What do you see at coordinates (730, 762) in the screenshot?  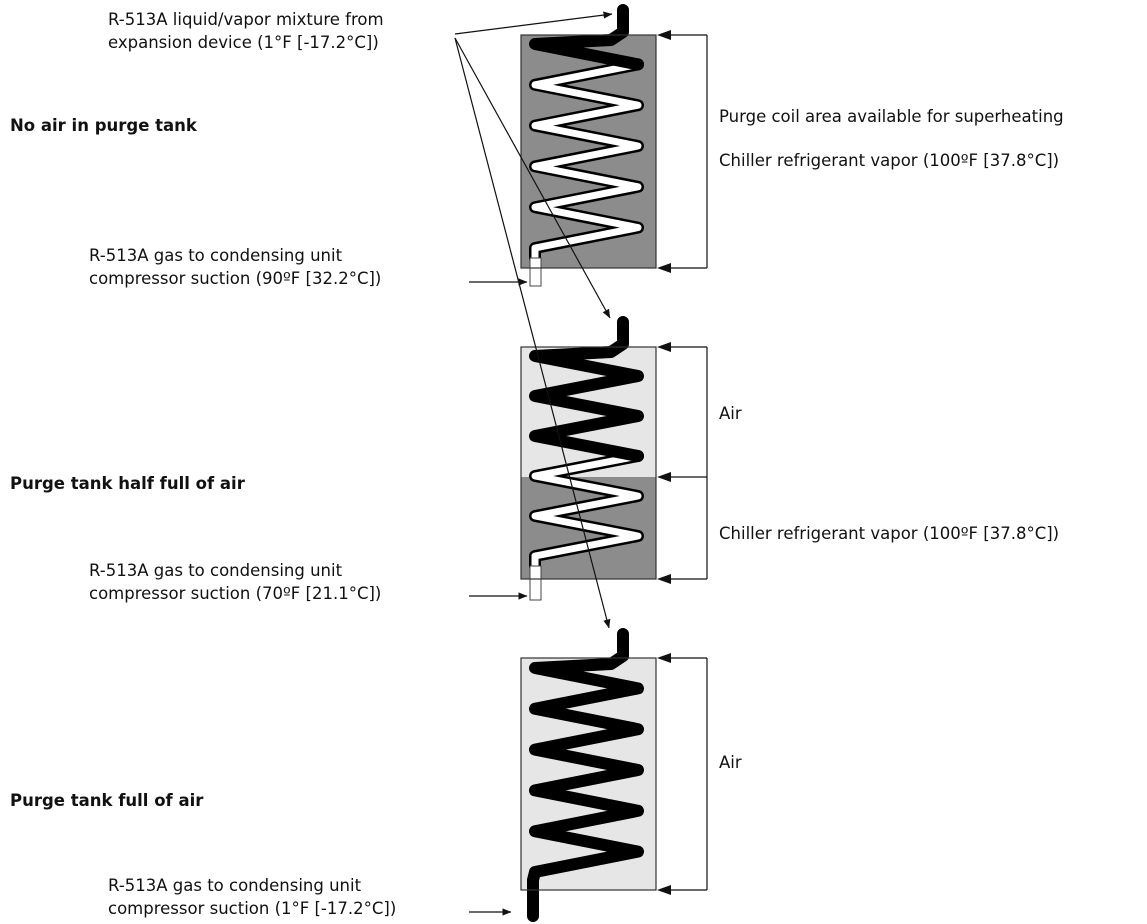 I see `air-label-bottom: Air` at bounding box center [730, 762].